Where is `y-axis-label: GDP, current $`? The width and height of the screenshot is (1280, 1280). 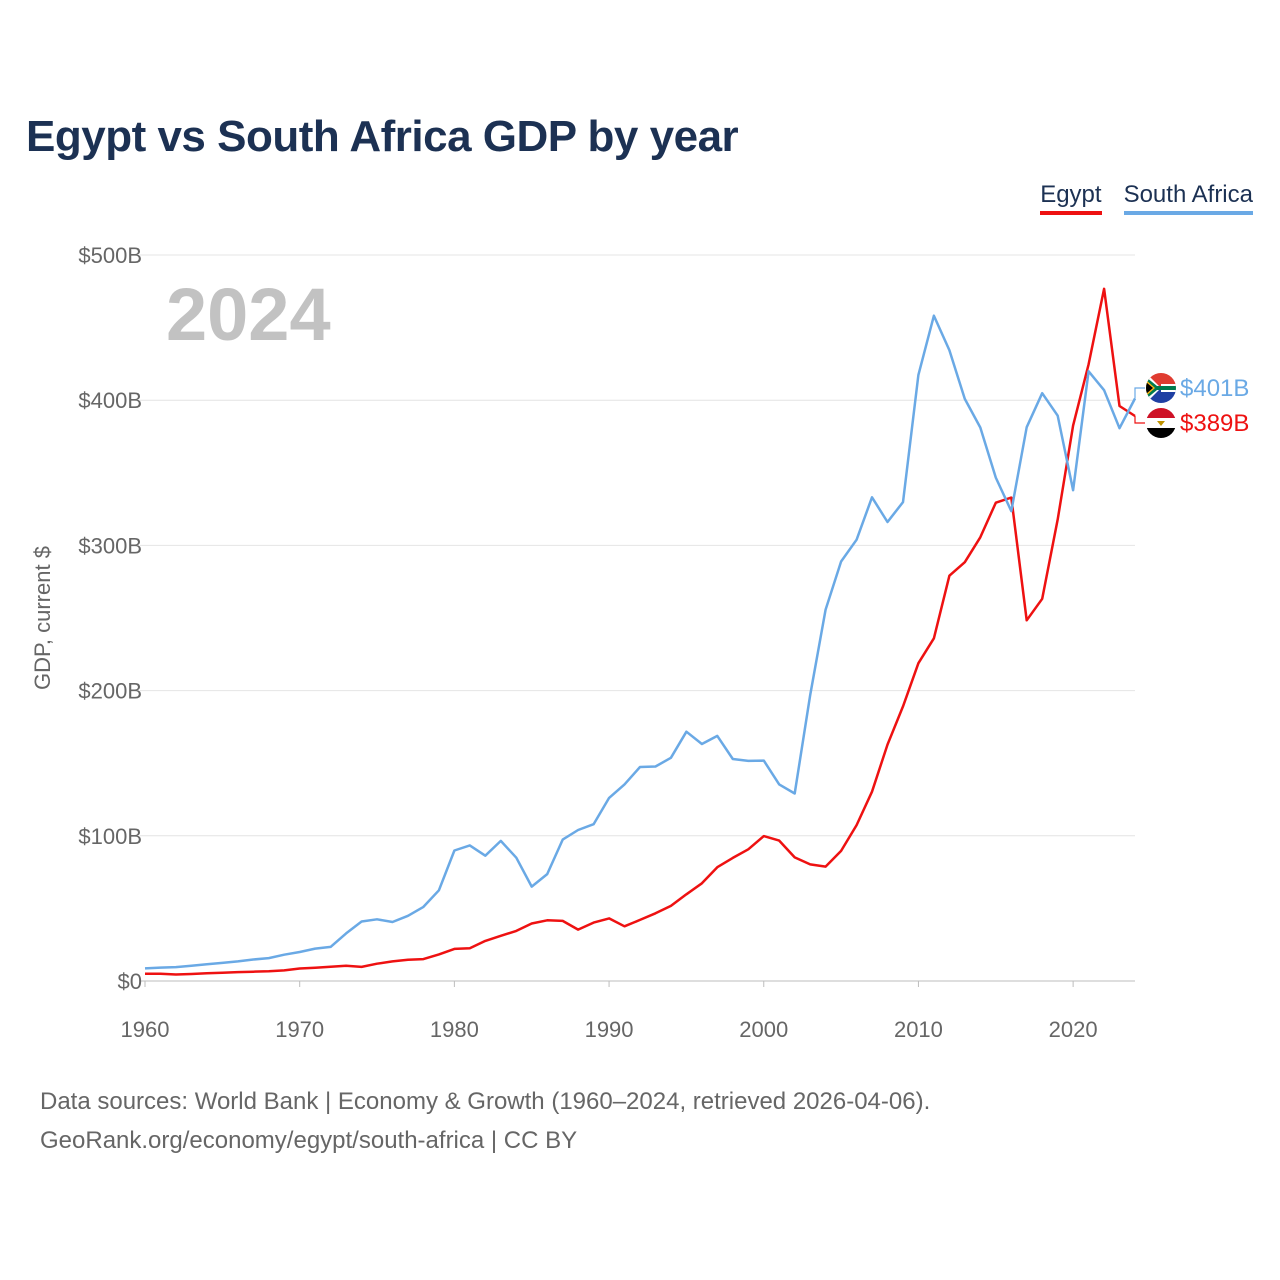 y-axis-label: GDP, current $ is located at coordinates (42, 618).